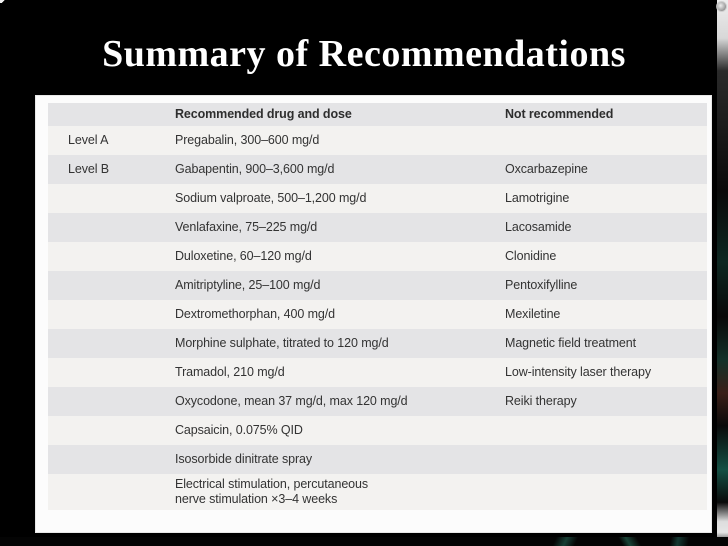  Describe the element at coordinates (570, 343) in the screenshot. I see `not-recommended-cell: Magnetic field treatment` at that location.